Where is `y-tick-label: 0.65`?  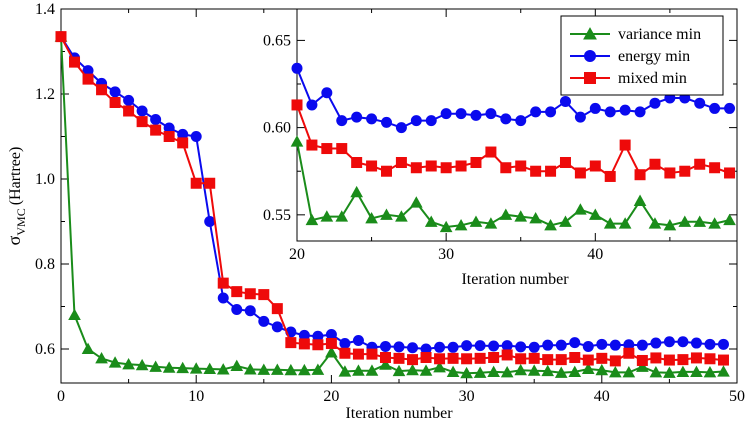 y-tick-label: 0.65 is located at coordinates (277, 40).